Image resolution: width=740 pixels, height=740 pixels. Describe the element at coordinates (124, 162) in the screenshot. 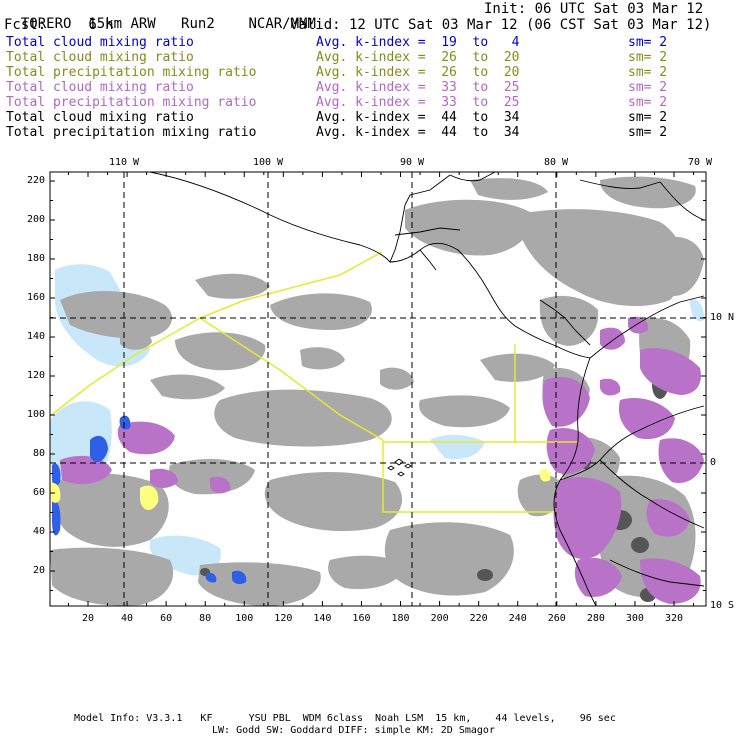

I see `longitude-label: 110 W` at that location.